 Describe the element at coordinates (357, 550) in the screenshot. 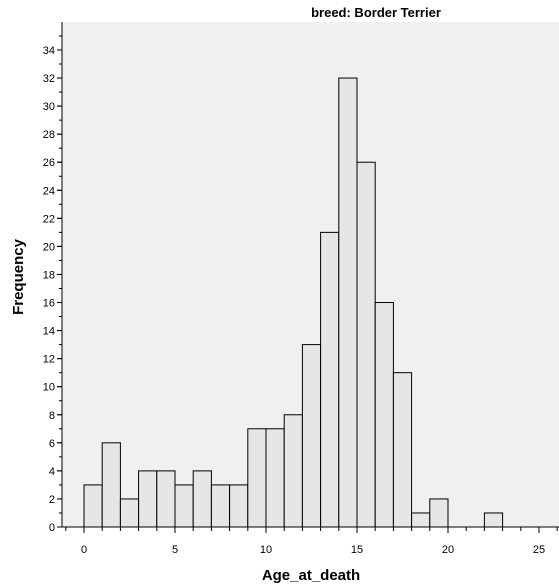

I see `x-tick-label: 15` at that location.